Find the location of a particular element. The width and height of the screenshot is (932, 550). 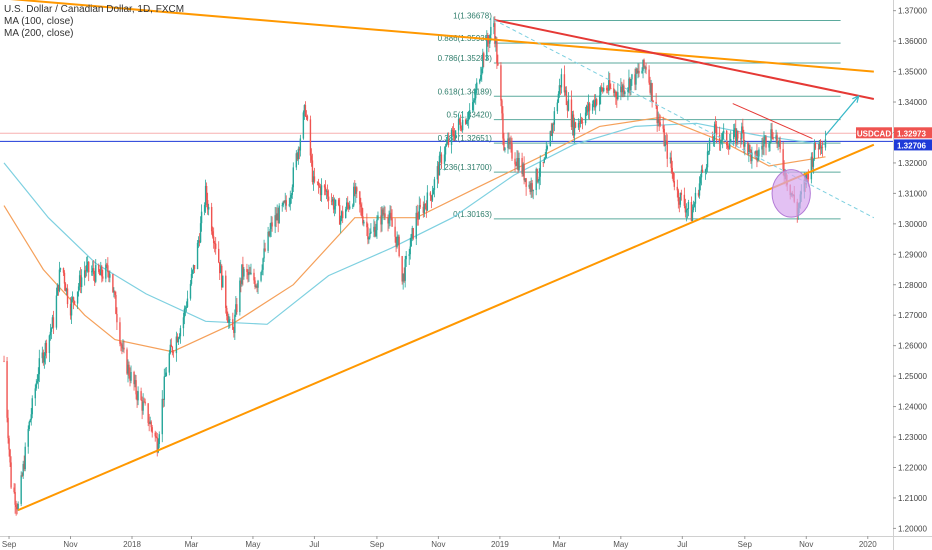

trendline-red-resistance is located at coordinates (684, 59).